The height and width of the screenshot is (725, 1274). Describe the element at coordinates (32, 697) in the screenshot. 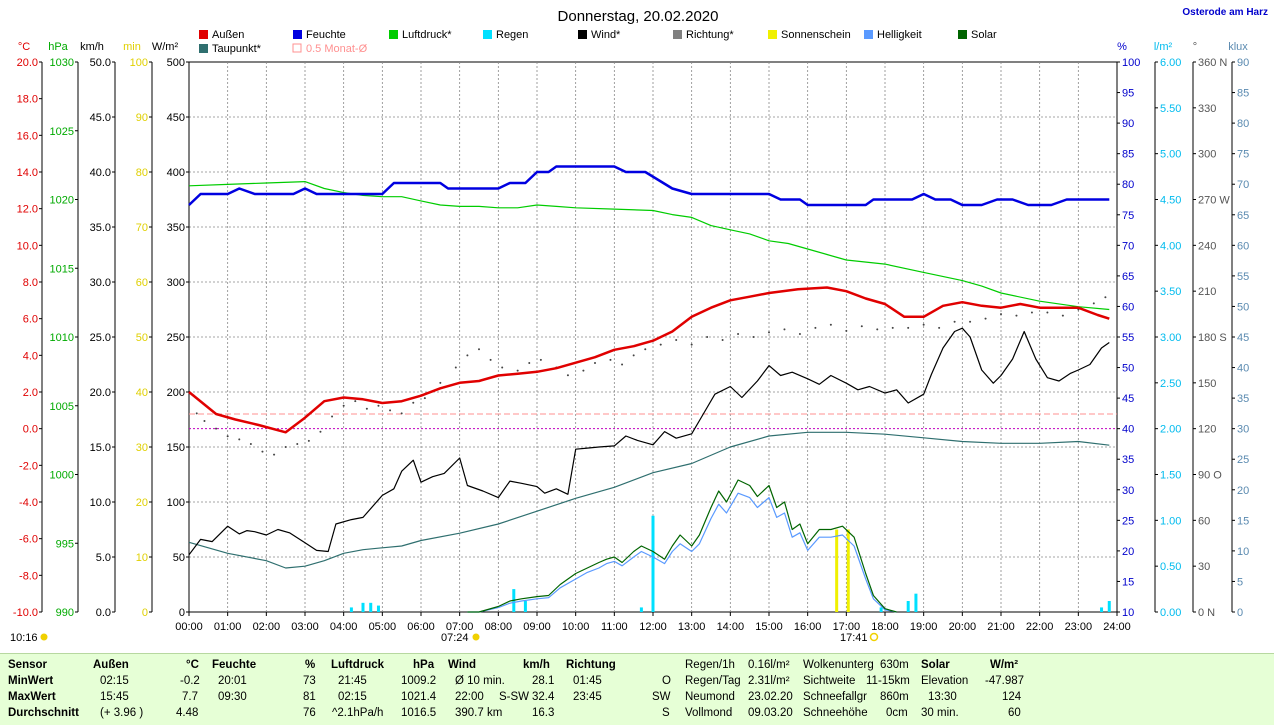

I see `footer-row-max: MaxWert` at that location.